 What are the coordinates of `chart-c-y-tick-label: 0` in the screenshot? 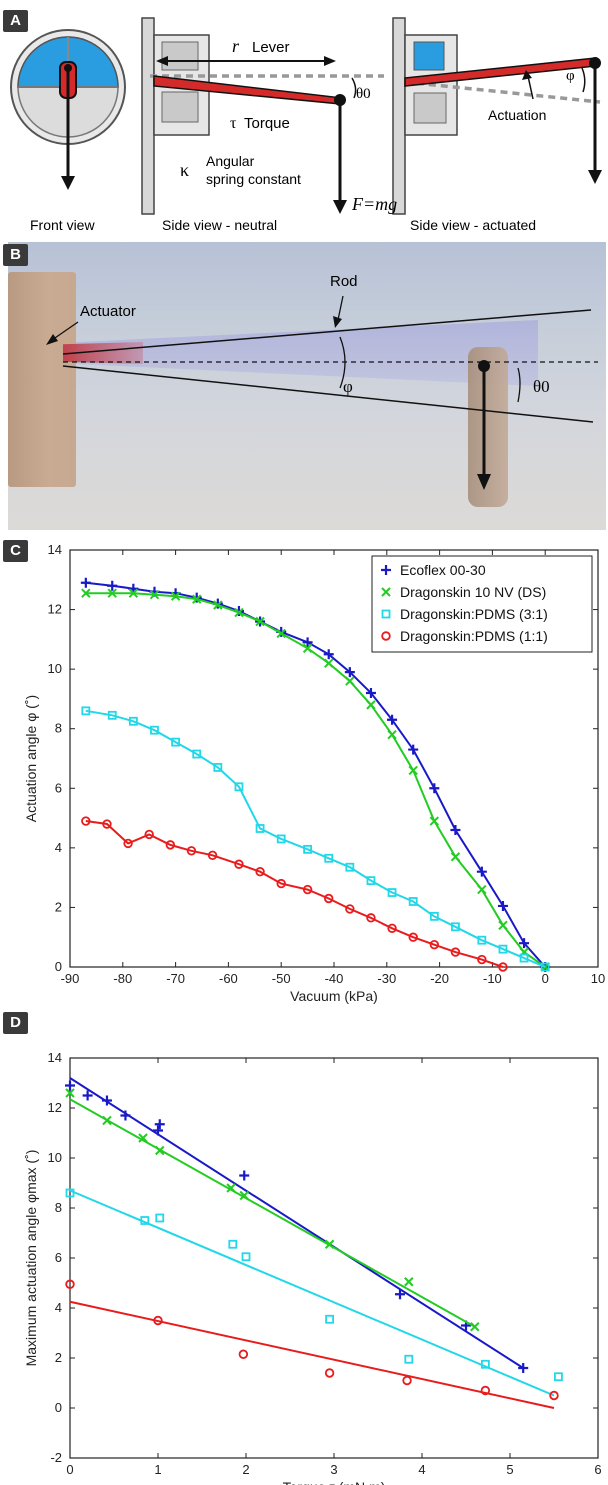 It's located at (58, 966).